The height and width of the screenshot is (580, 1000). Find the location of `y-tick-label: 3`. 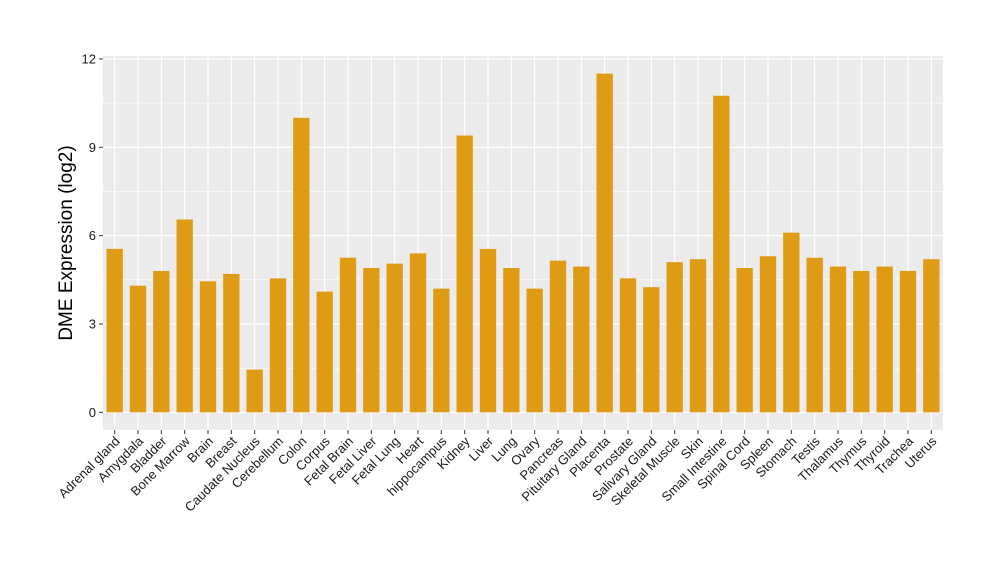

y-tick-label: 3 is located at coordinates (92, 323).